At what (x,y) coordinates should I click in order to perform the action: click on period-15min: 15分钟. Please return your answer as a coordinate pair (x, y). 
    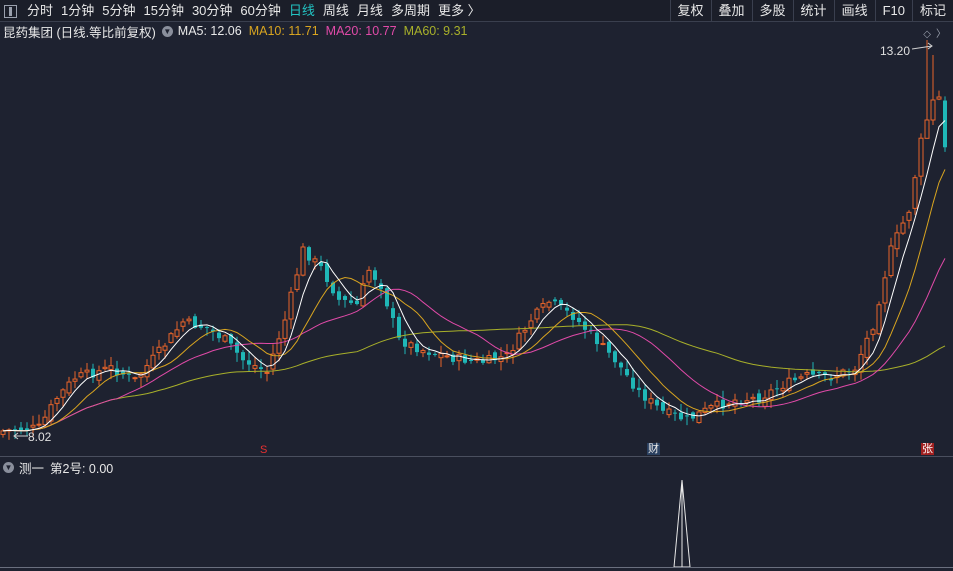
    Looking at the image, I should click on (163, 10).